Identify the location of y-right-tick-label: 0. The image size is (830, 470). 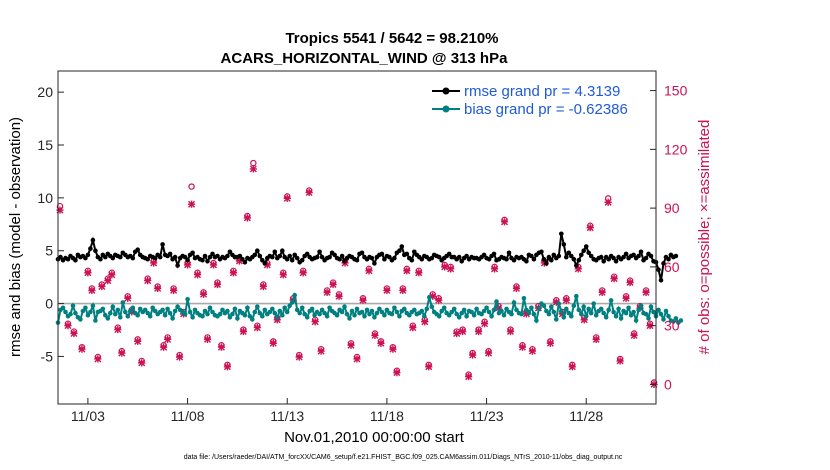
(668, 384).